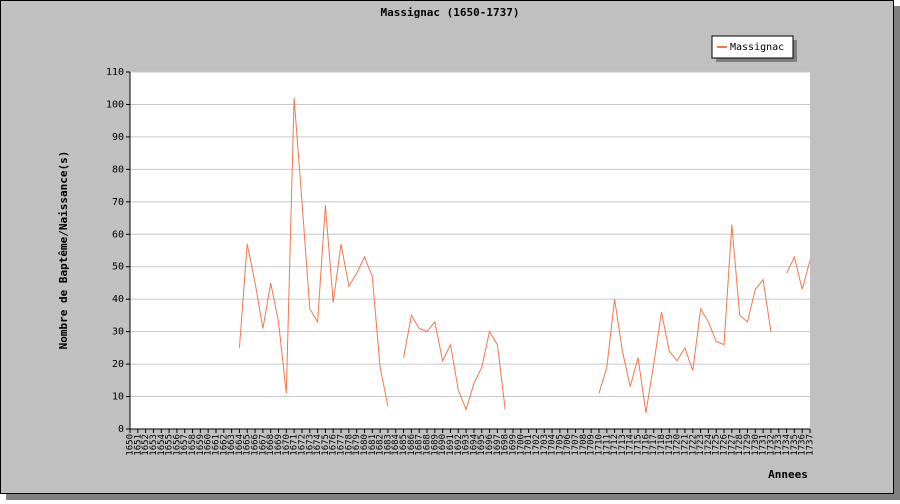 This screenshot has width=900, height=504. I want to click on x-tick-label: 1689, so click(435, 445).